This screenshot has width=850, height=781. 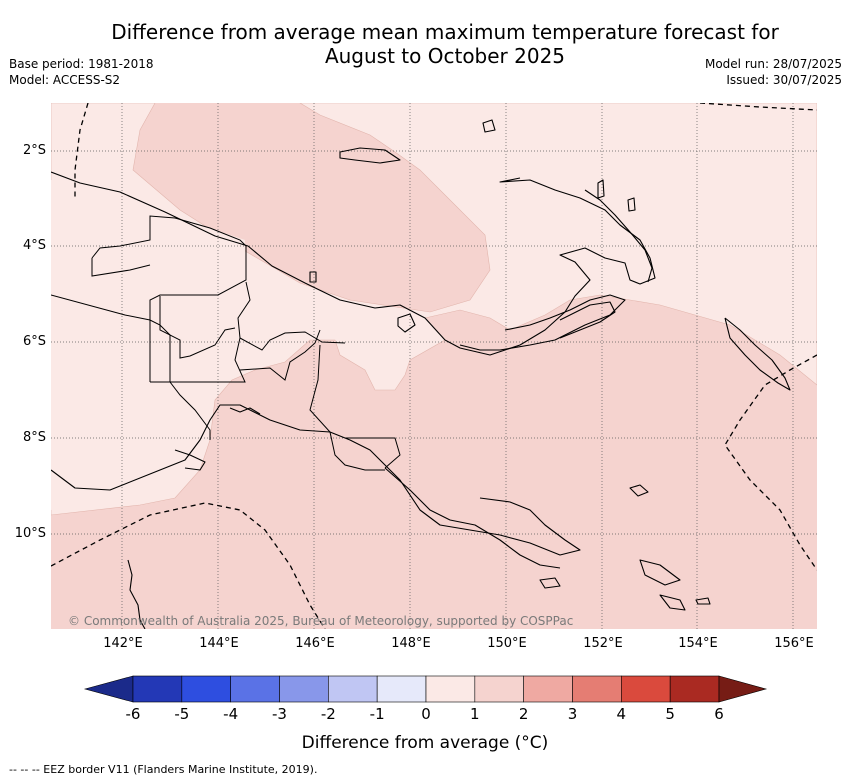 I want to click on coast-fly-river, so click(x=245, y=411).